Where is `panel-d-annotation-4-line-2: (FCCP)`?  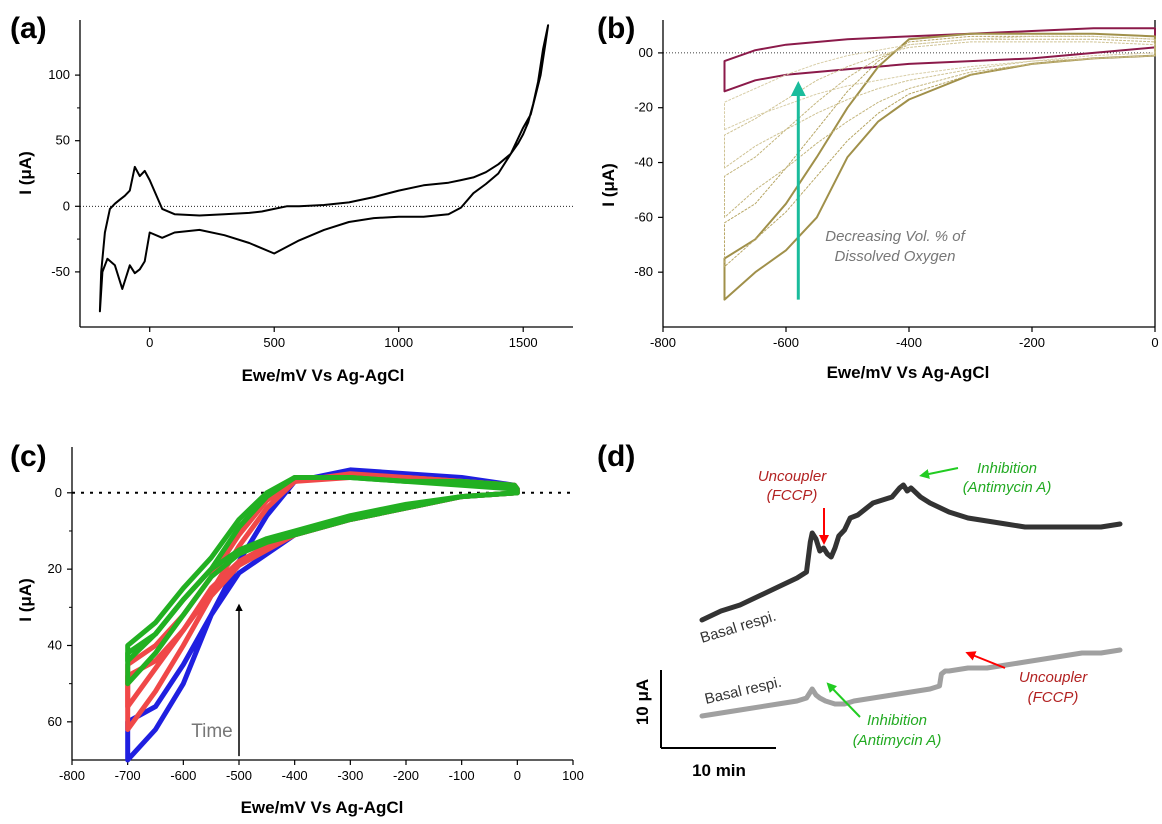
panel-d-annotation-4-line-2: (FCCP) is located at coordinates (1053, 697).